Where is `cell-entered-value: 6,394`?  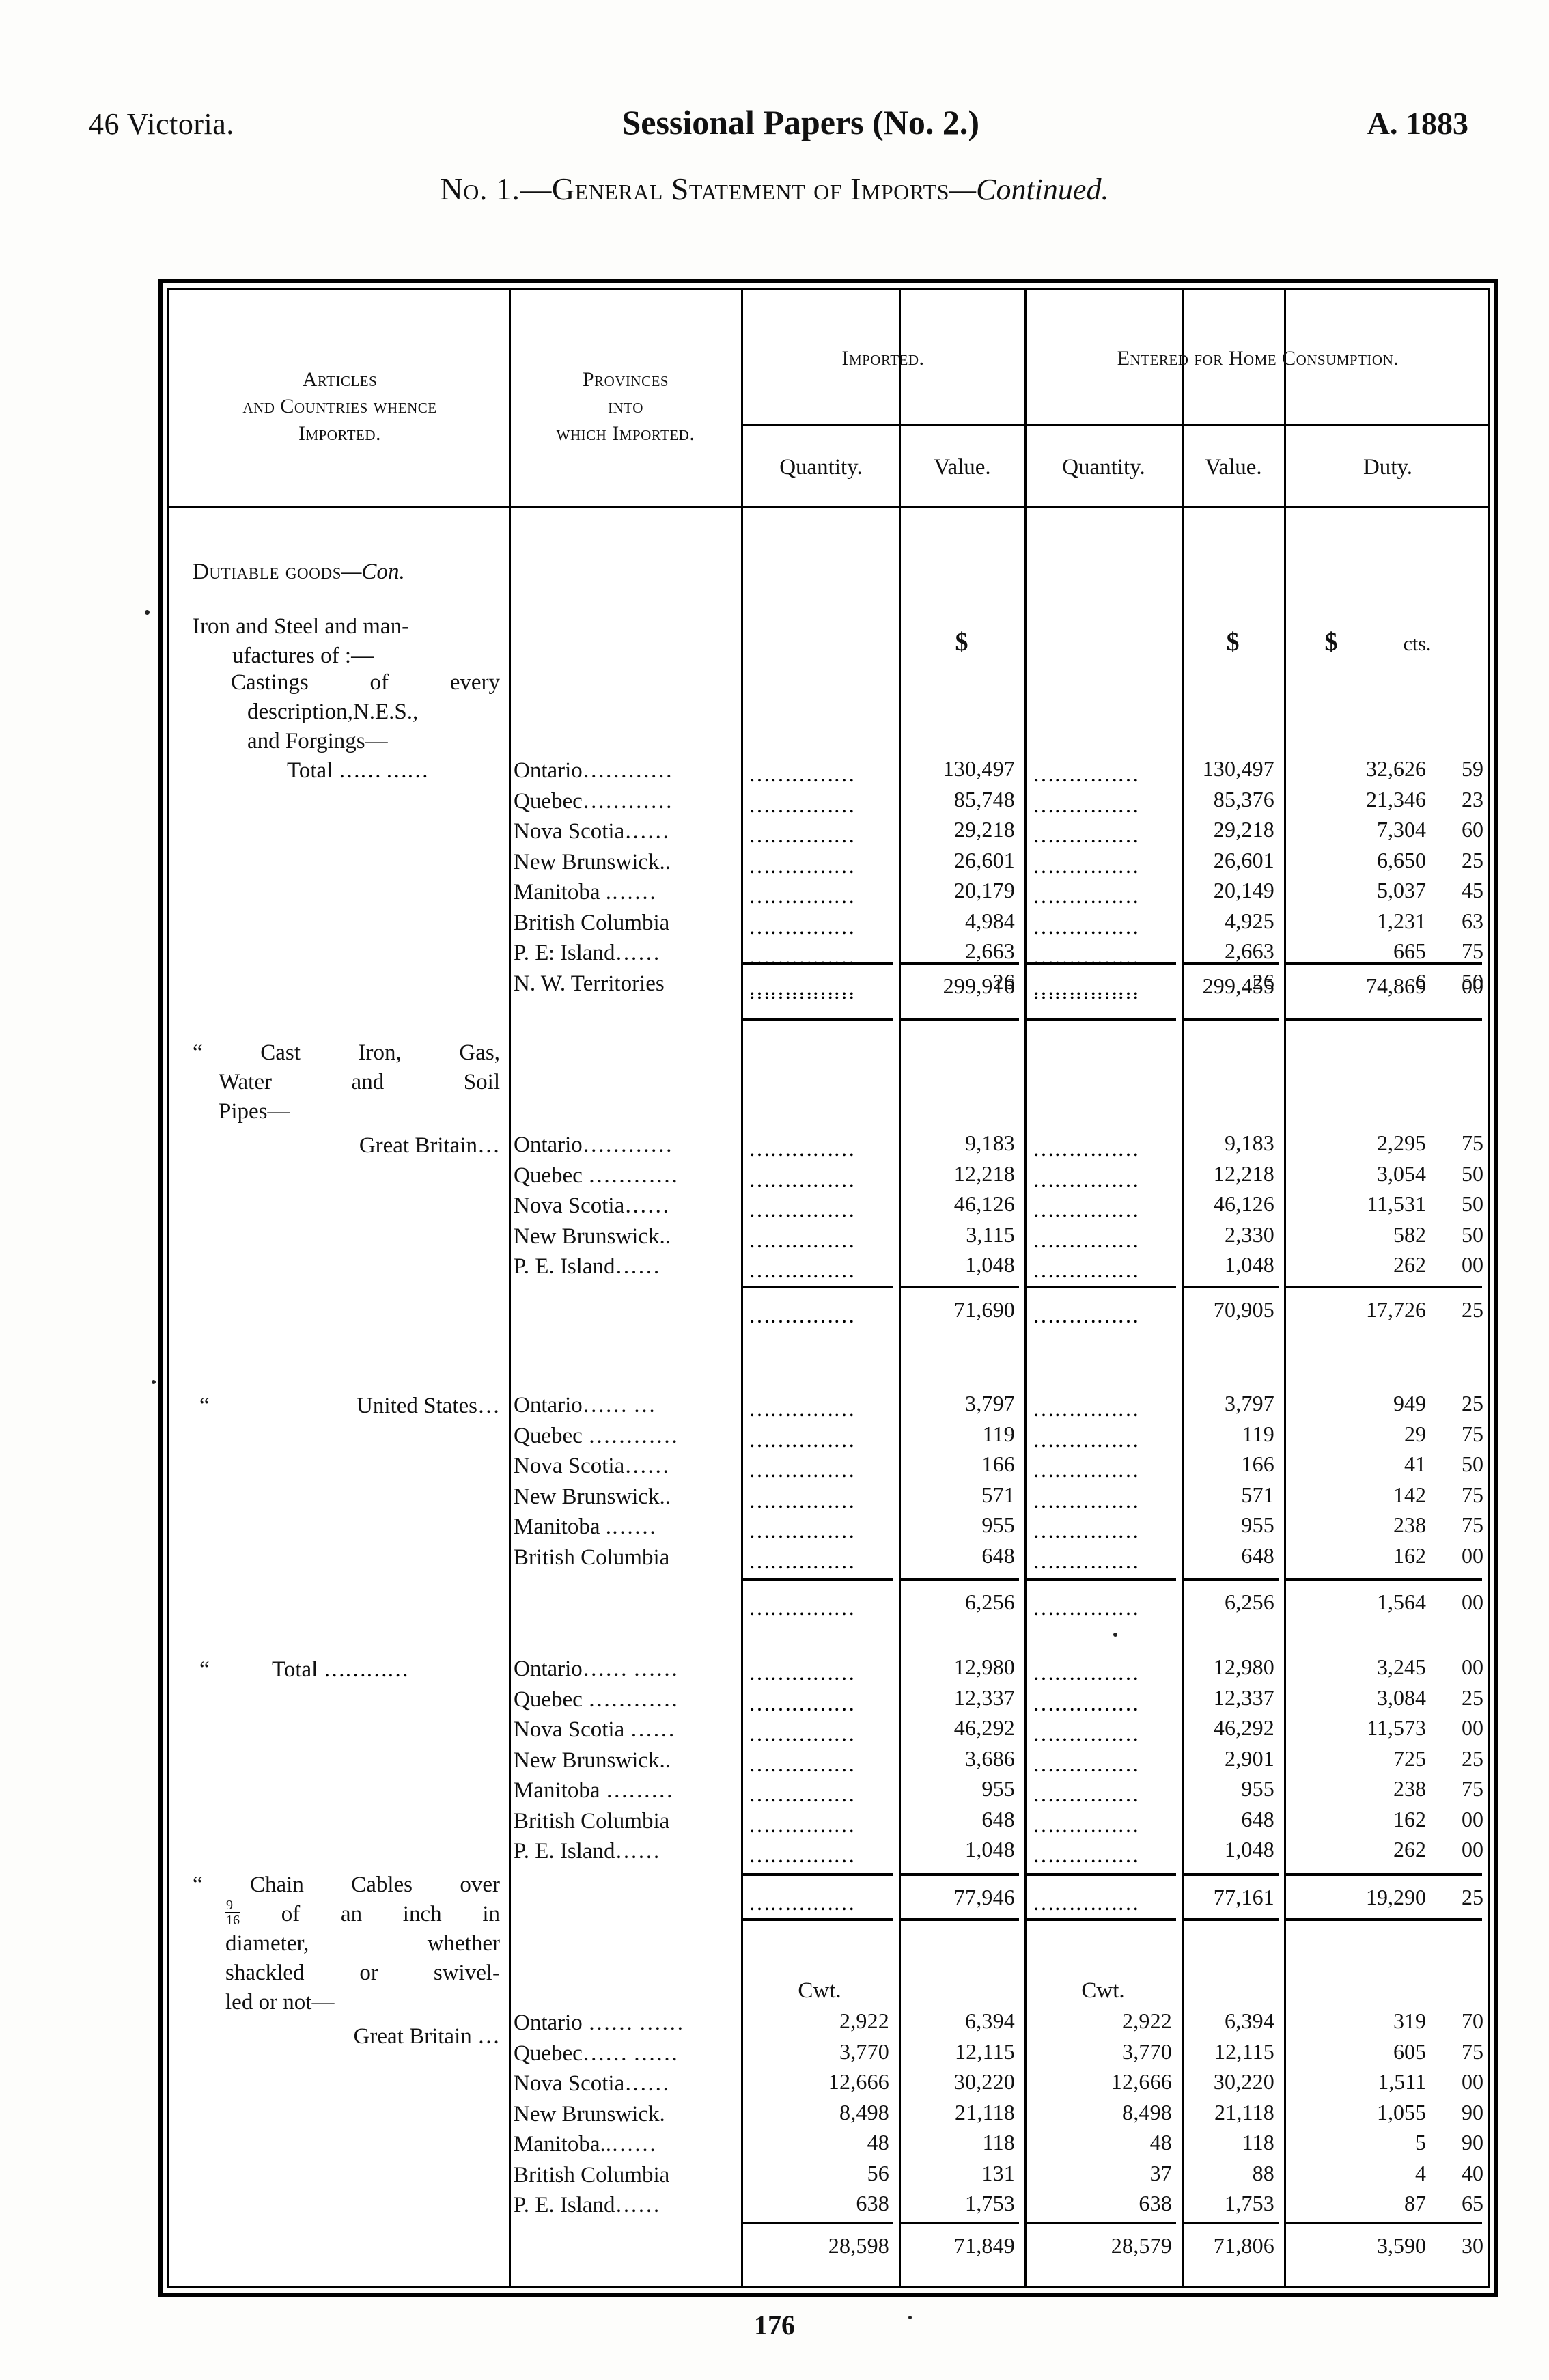
cell-entered-value: 6,394 is located at coordinates (1249, 2020).